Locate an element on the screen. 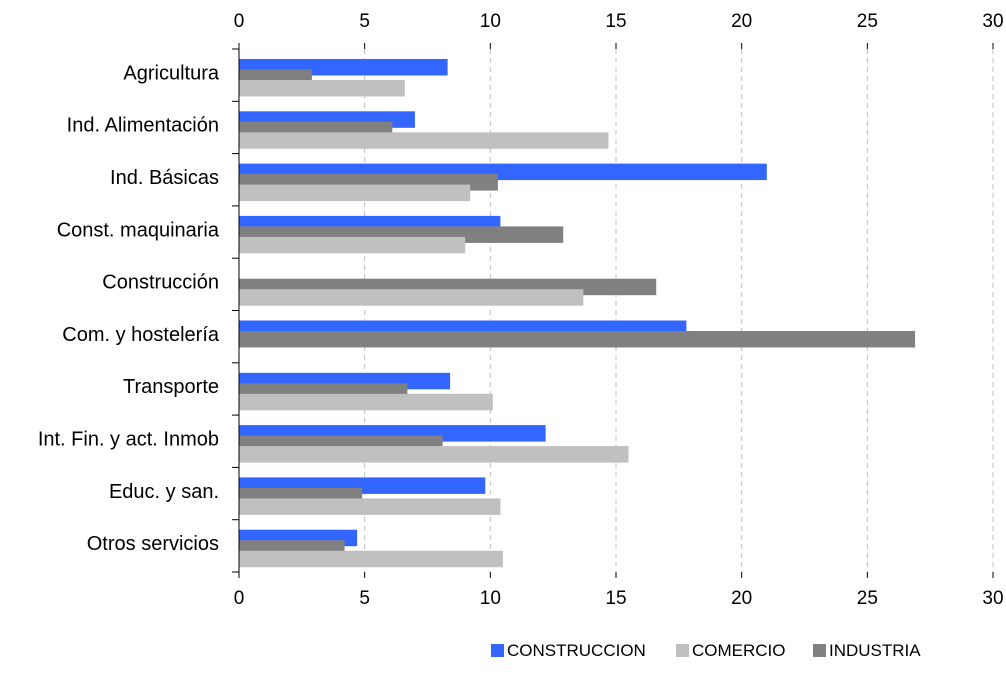  category-label: Agricultura is located at coordinates (171, 73).